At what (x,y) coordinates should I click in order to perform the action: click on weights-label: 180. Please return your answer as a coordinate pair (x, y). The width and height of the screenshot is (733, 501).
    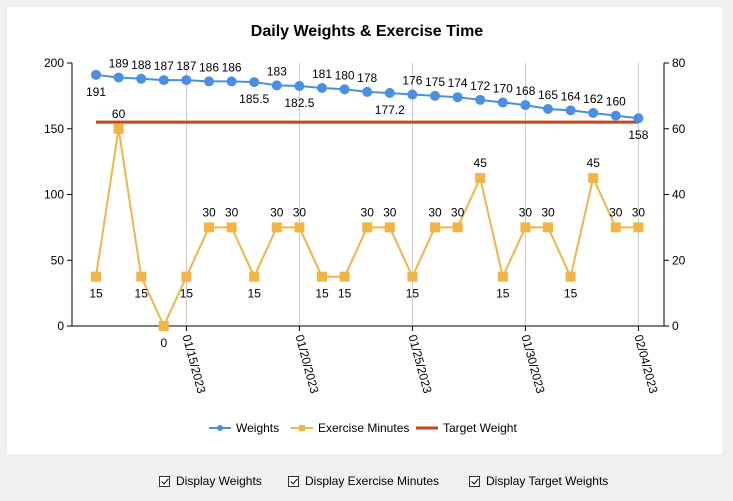
    Looking at the image, I should click on (345, 75).